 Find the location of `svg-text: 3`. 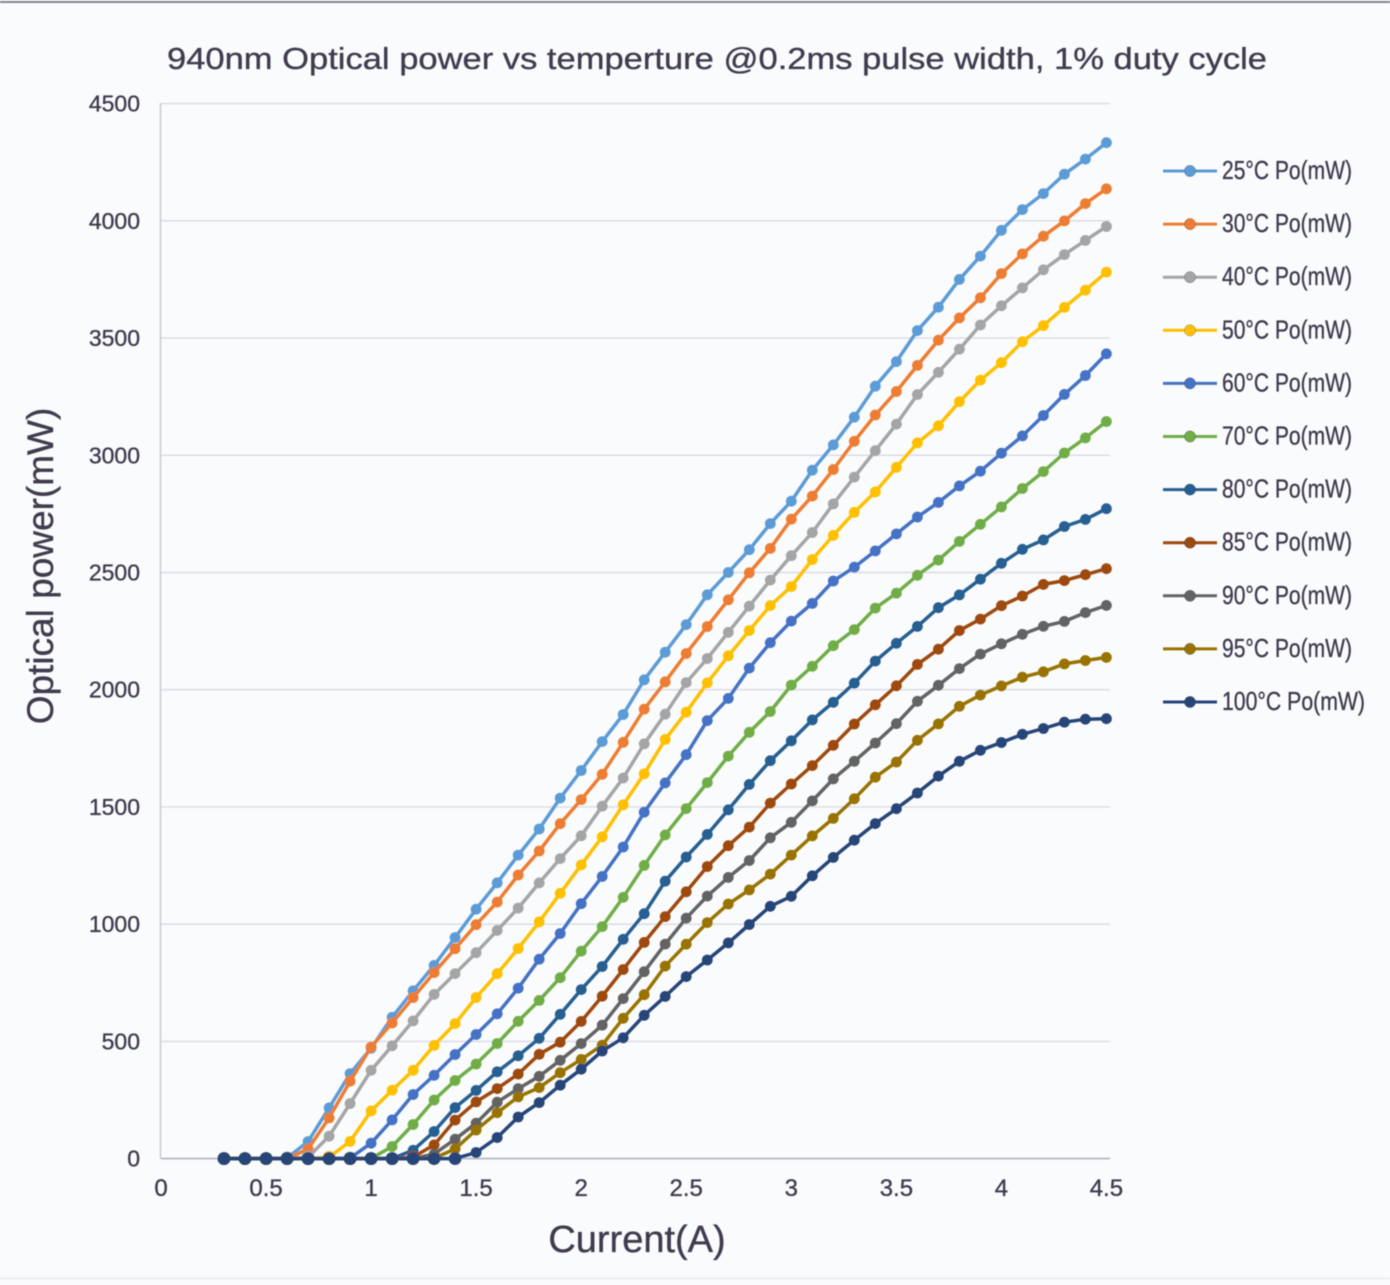

svg-text: 3 is located at coordinates (791, 1188).